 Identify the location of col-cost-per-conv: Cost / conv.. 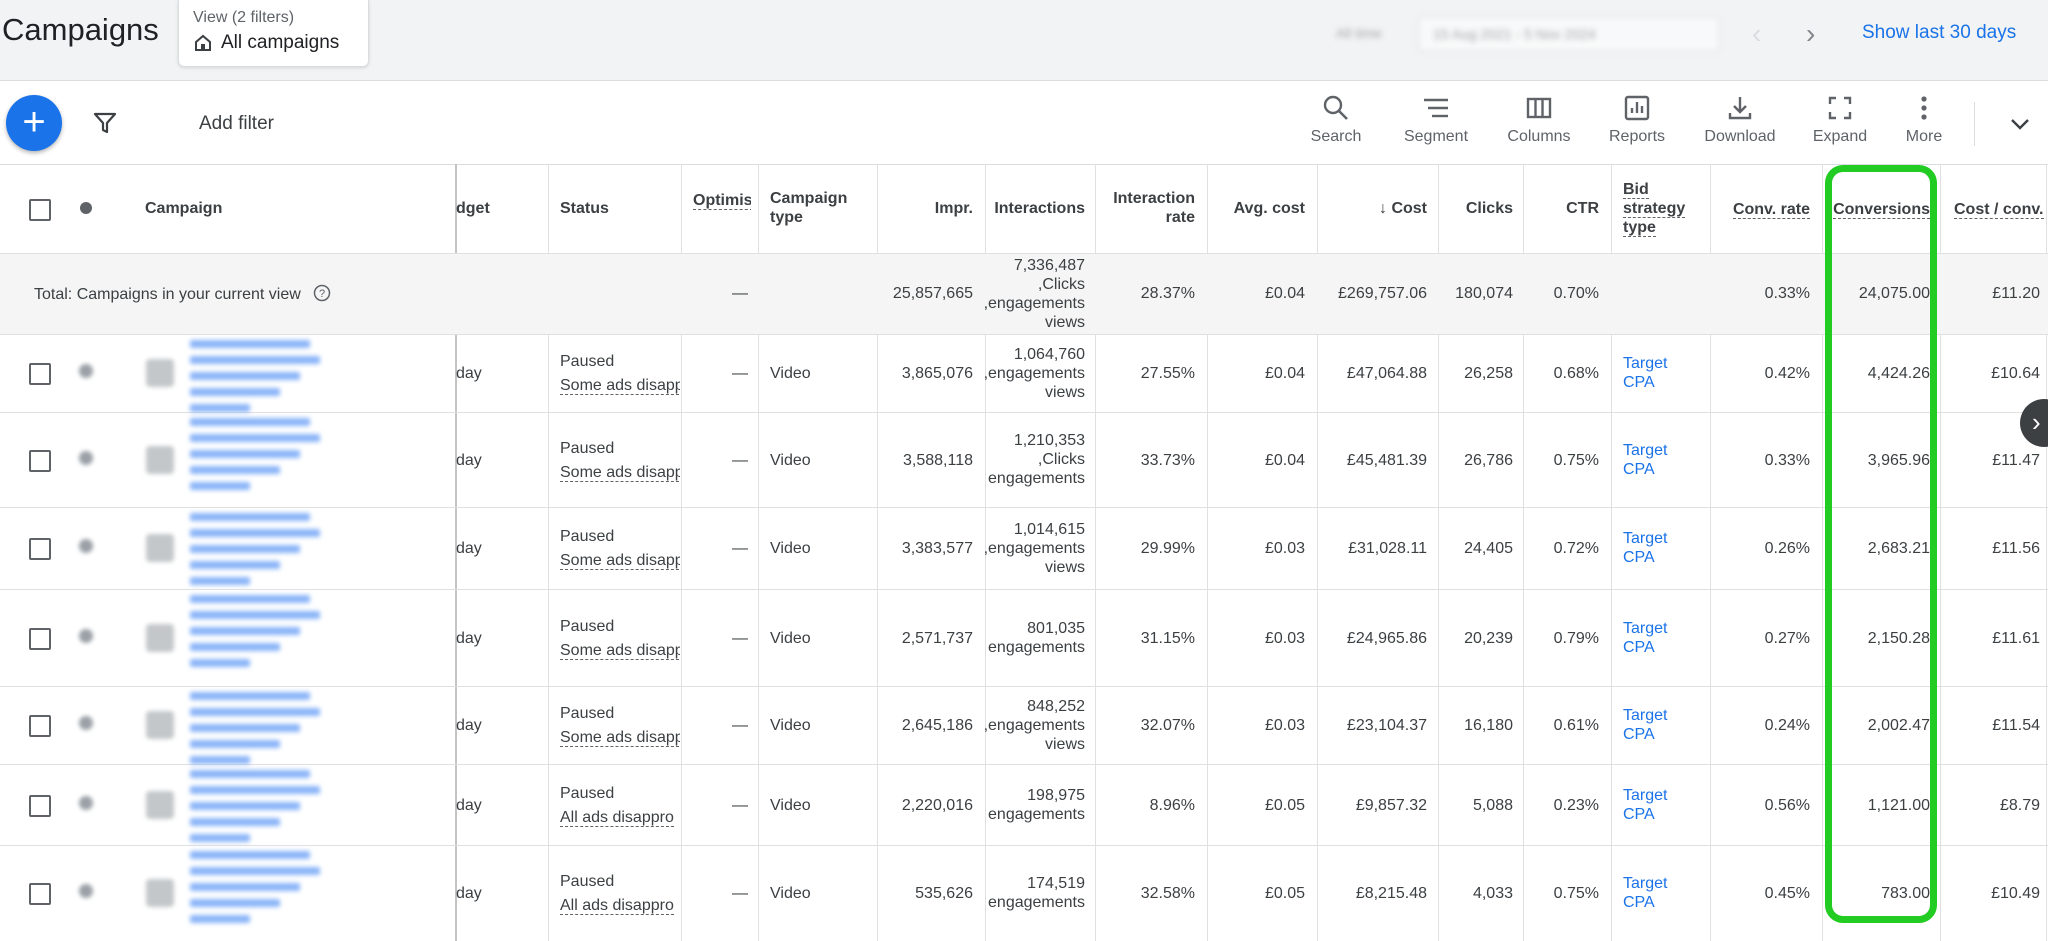
(1999, 209).